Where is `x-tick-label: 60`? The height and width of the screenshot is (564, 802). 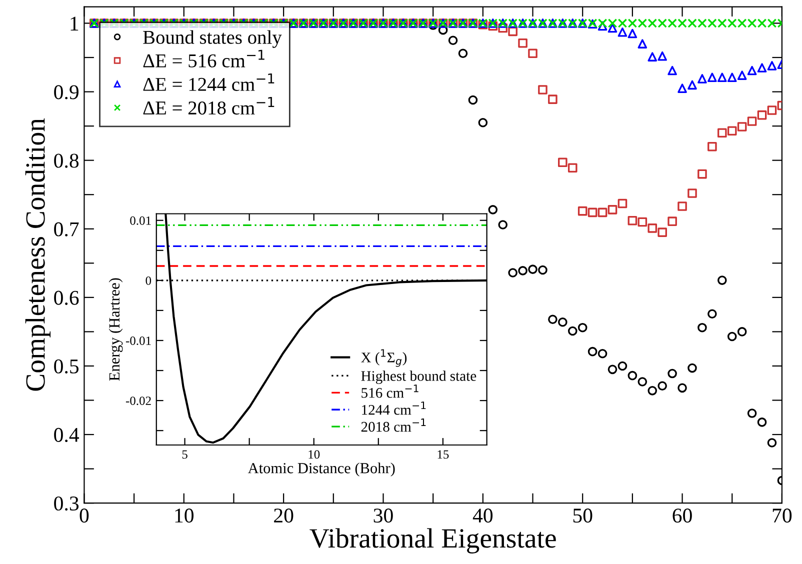
x-tick-label: 60 is located at coordinates (682, 515).